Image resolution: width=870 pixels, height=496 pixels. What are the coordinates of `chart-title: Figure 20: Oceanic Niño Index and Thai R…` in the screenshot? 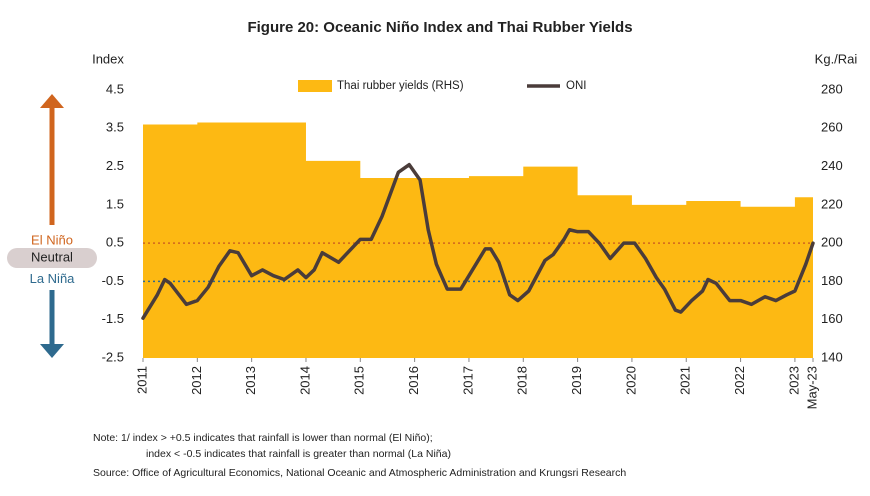 It's located at (439, 27).